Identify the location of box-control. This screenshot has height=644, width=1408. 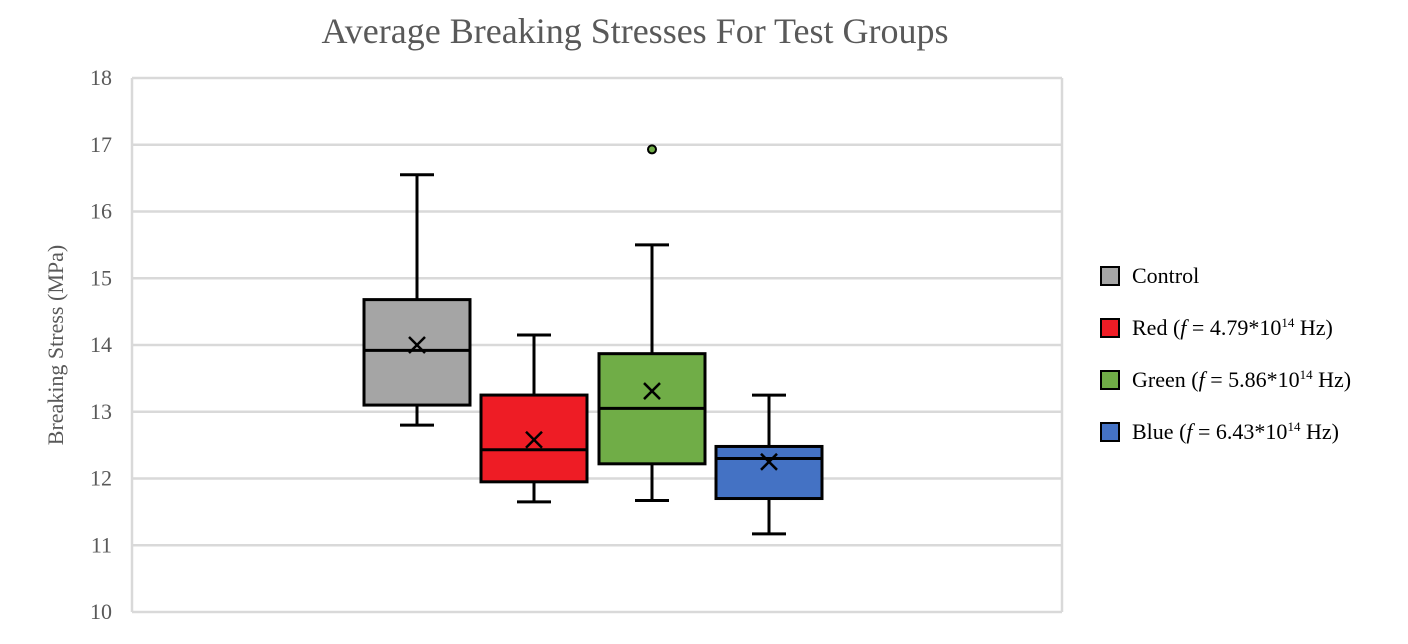
(417, 352).